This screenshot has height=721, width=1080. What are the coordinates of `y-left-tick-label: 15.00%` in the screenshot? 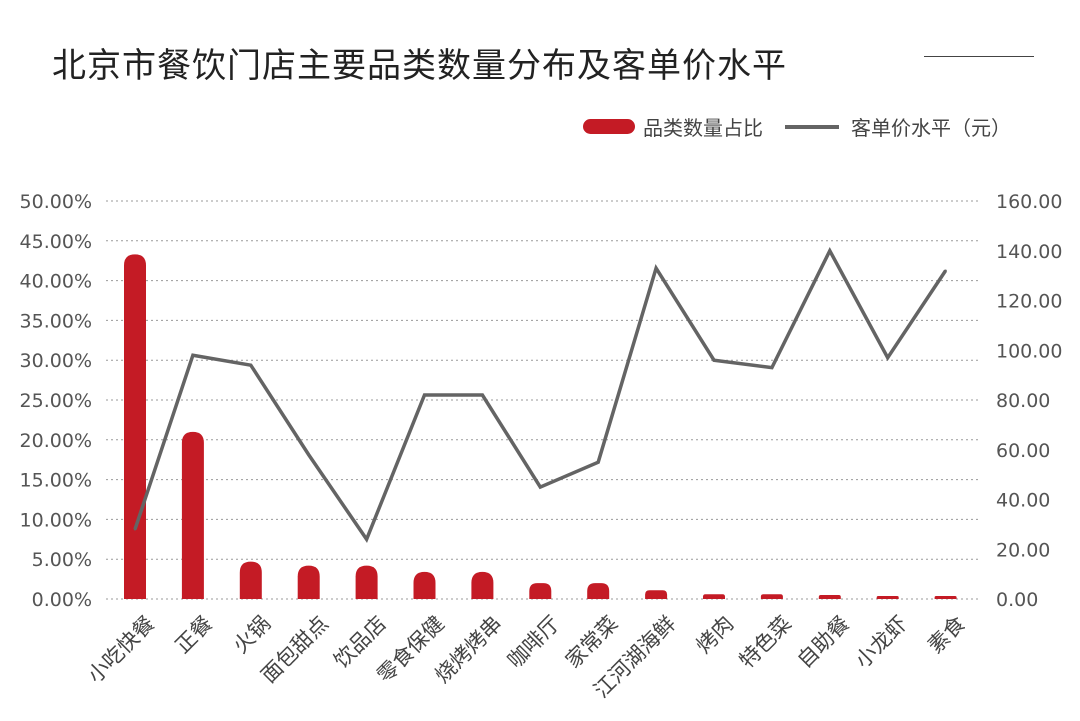 It's located at (56, 481).